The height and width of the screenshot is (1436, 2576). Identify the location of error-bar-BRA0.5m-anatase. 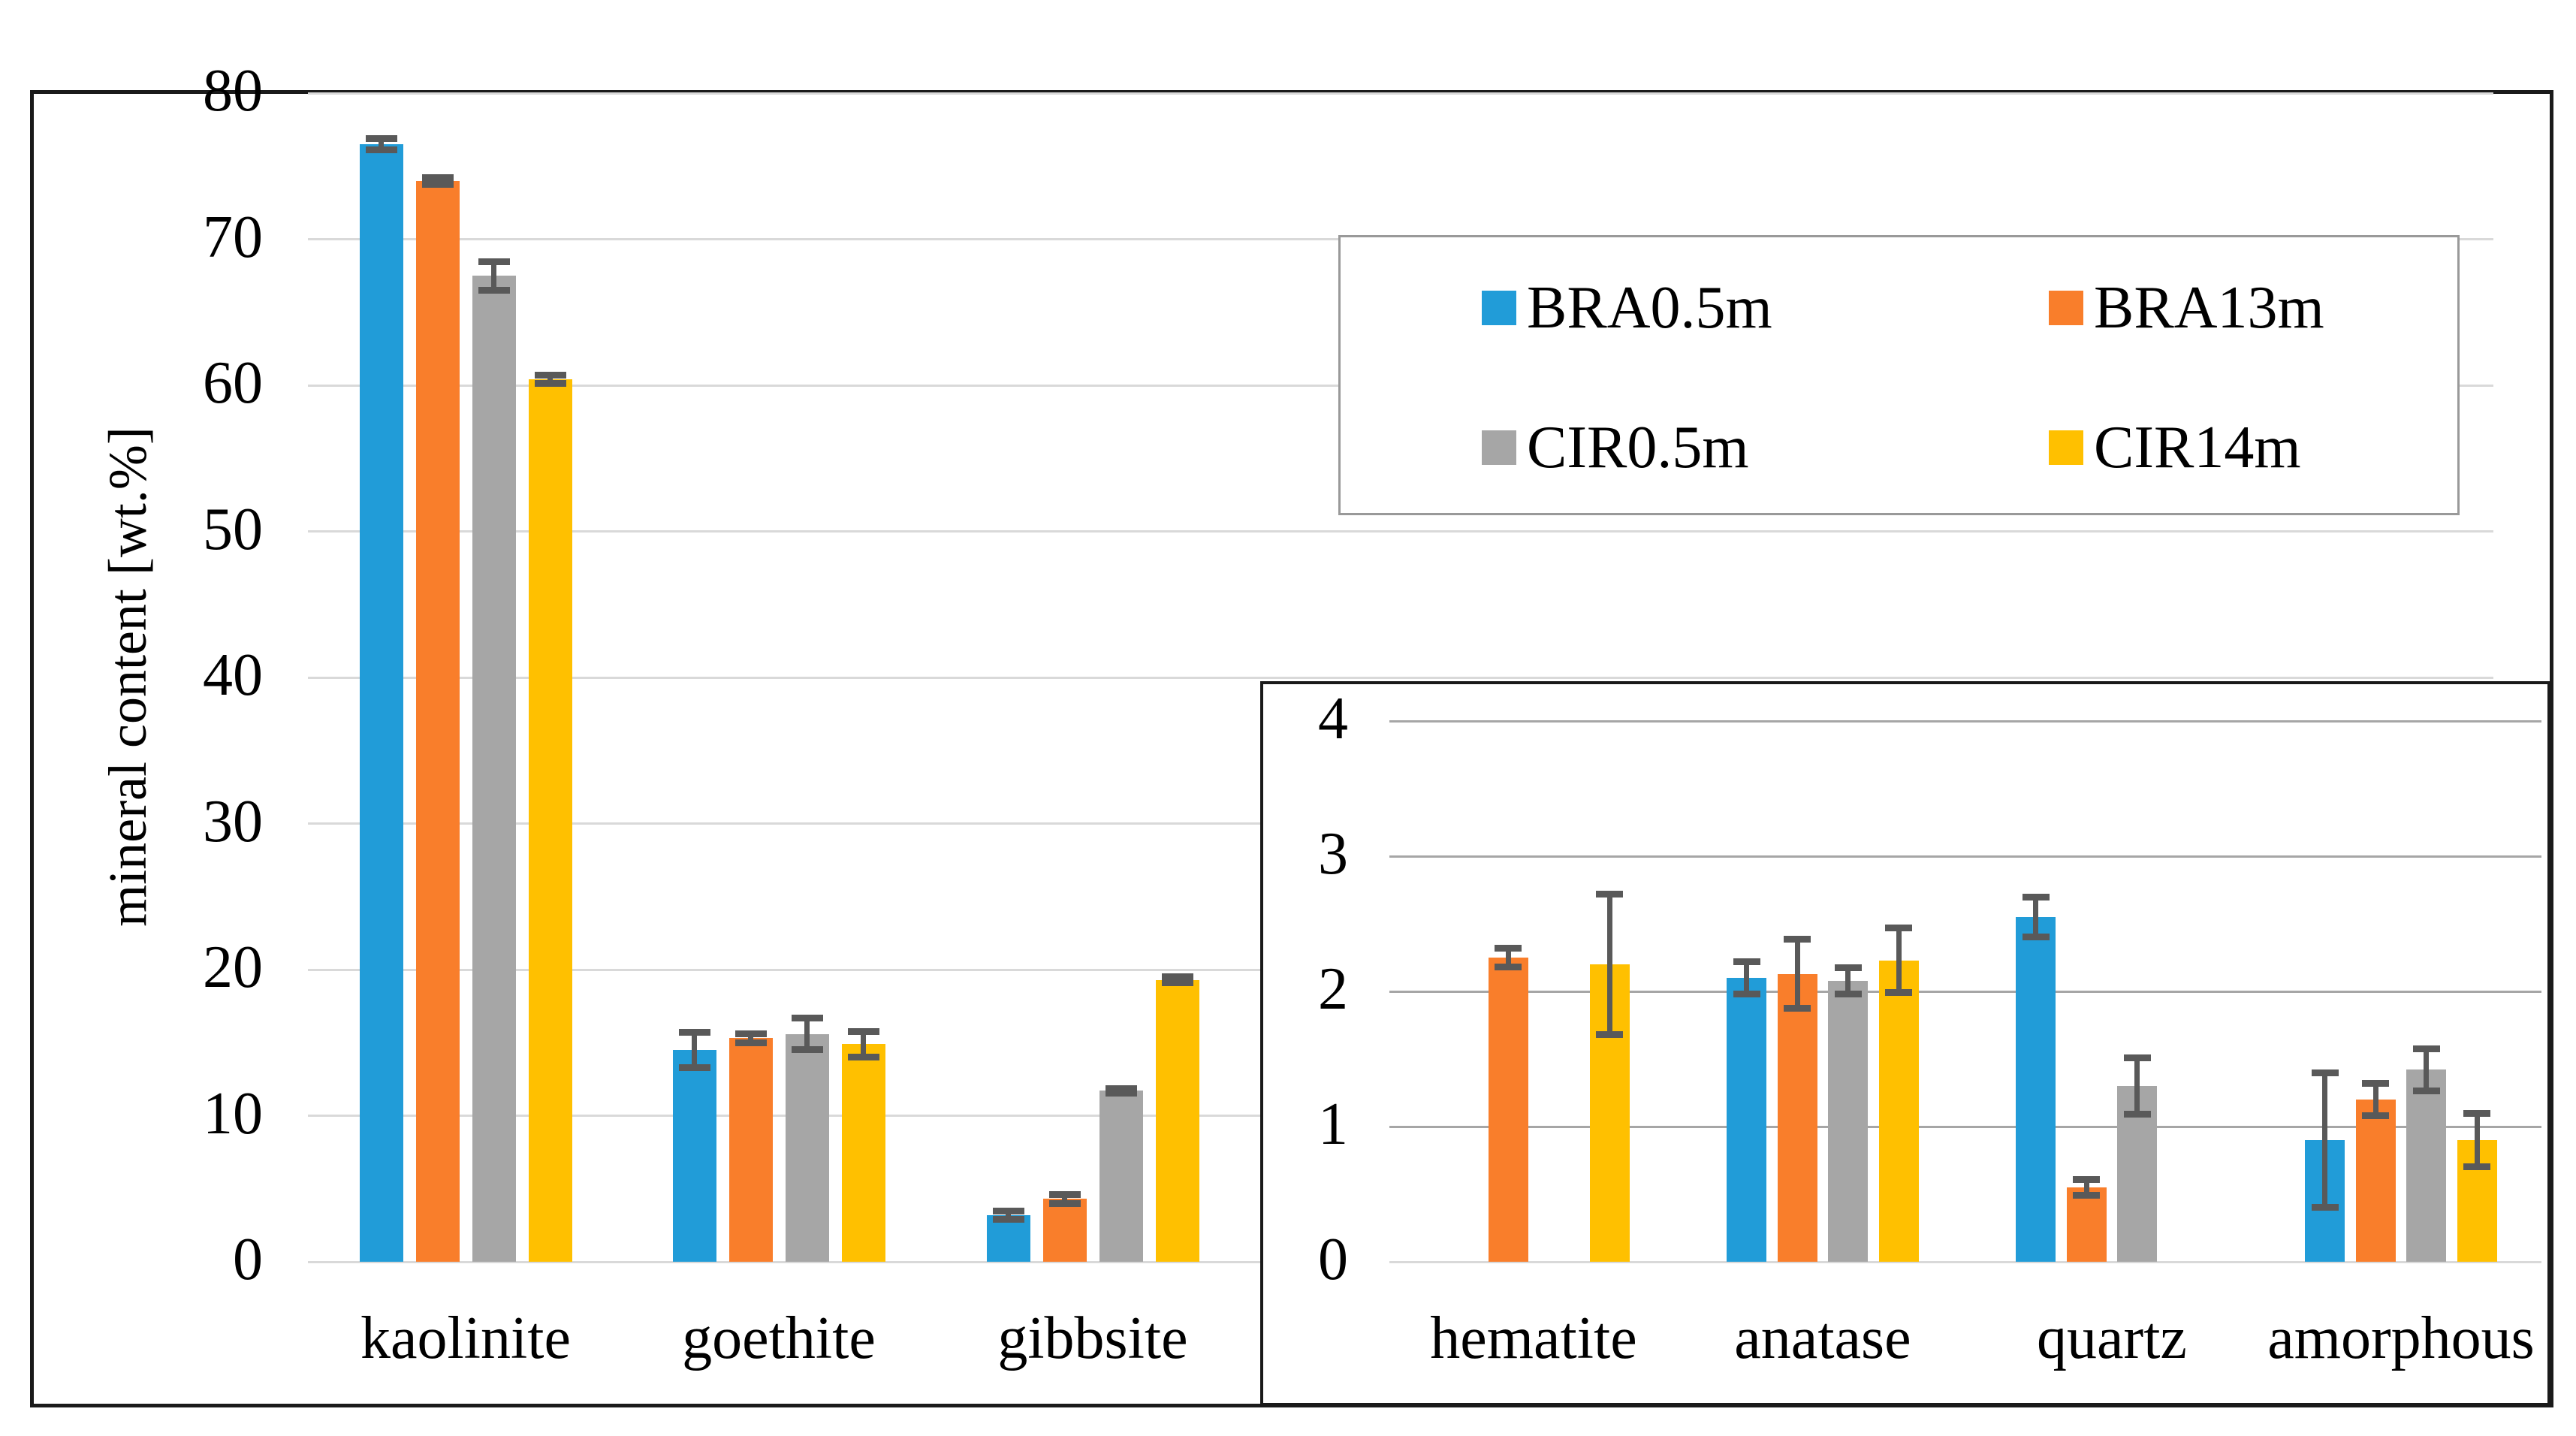
(1747, 978).